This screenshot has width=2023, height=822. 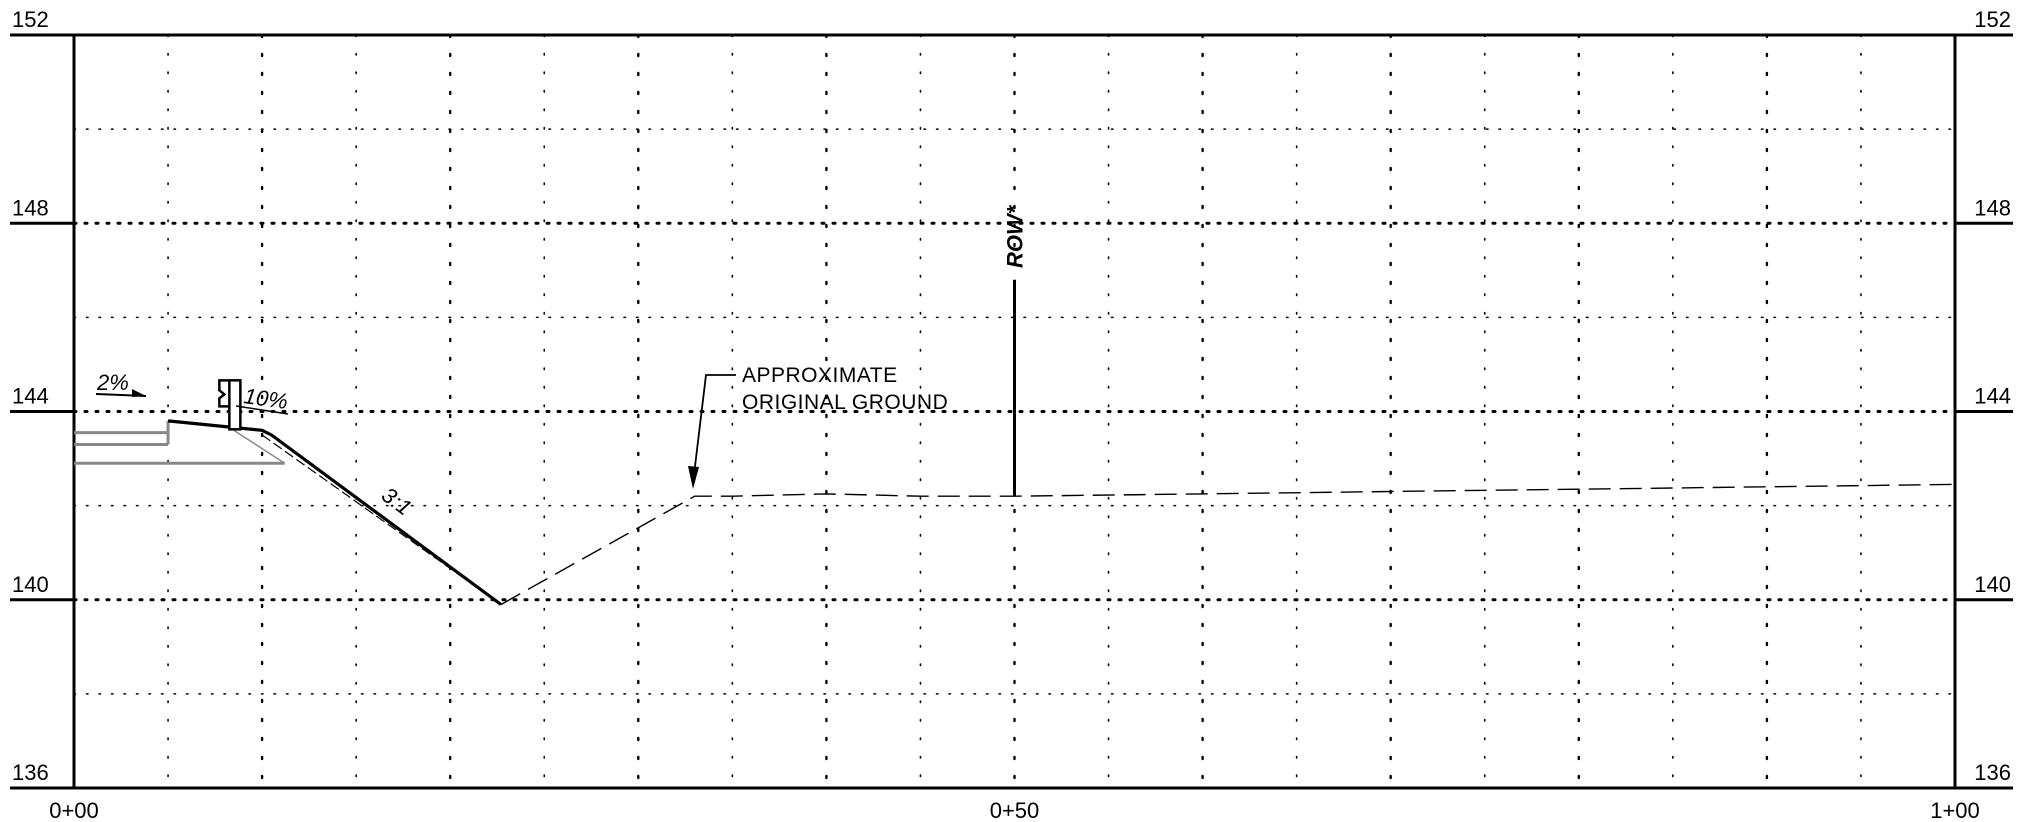 What do you see at coordinates (1992, 584) in the screenshot?
I see `right-elevation-label: 140` at bounding box center [1992, 584].